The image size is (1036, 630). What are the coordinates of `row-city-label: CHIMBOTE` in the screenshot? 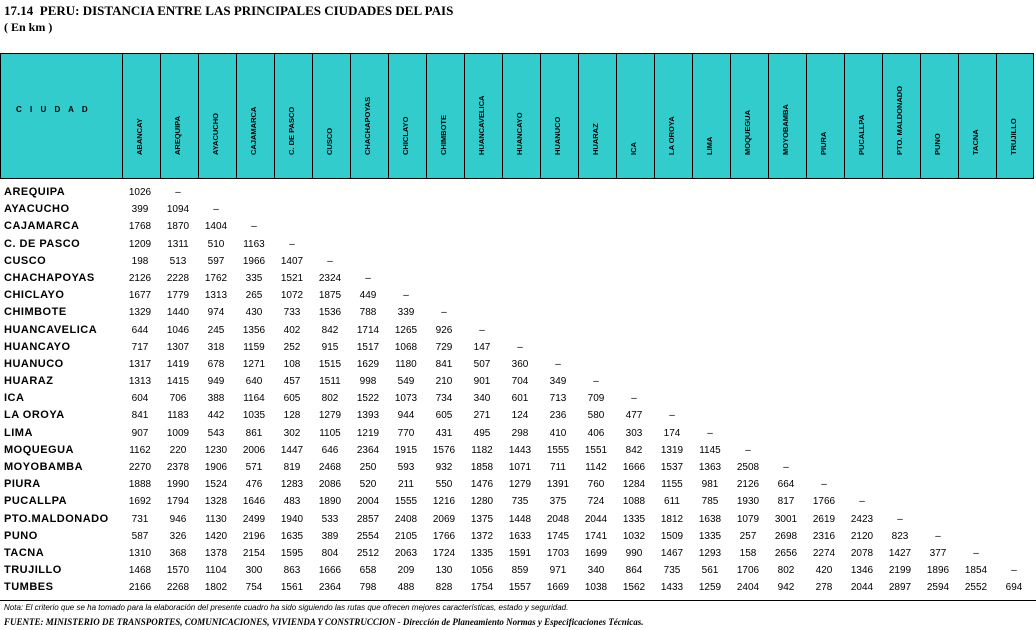 It's located at (35, 312).